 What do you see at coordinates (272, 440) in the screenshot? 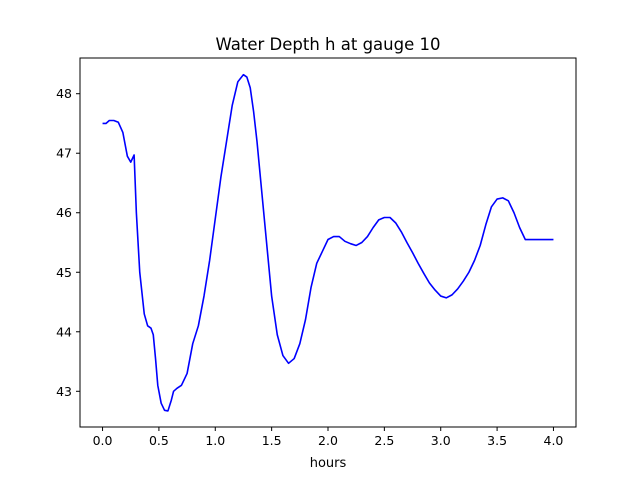
I see `x-tick-label: 1.5` at bounding box center [272, 440].